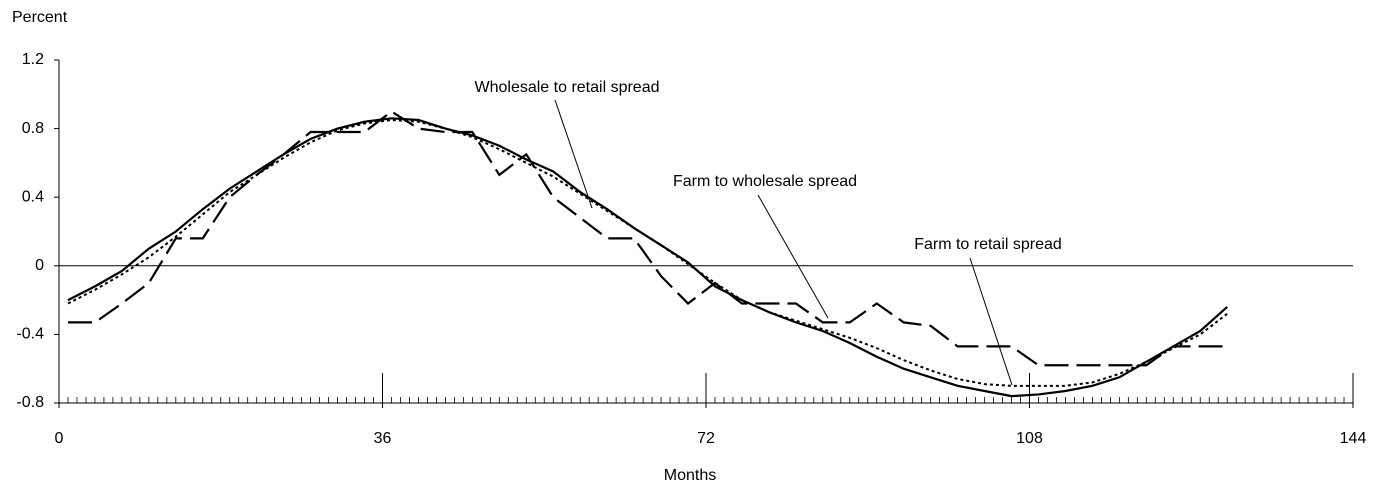  Describe the element at coordinates (706, 438) in the screenshot. I see `x-tick-label: 72` at that location.